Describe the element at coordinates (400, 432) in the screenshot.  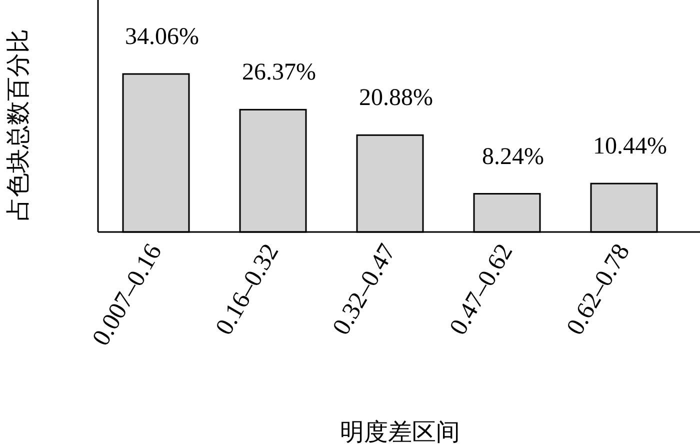
I see `x-axis-title: 明度差区间` at that location.